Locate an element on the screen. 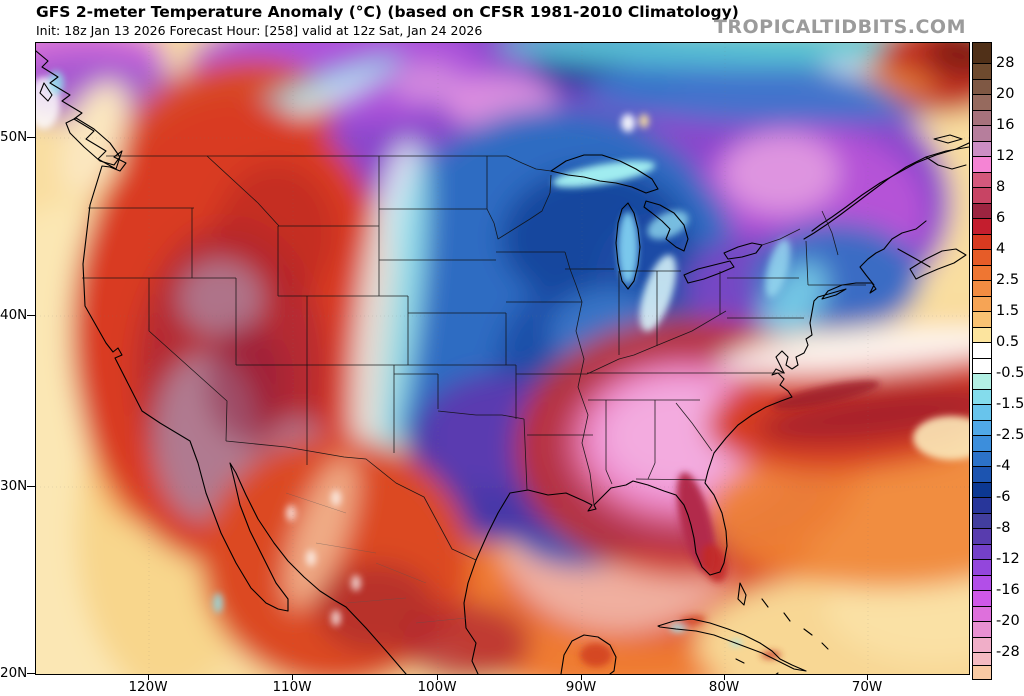 Image resolution: width=1024 pixels, height=696 pixels. colorbar-label: -20 is located at coordinates (1008, 621).